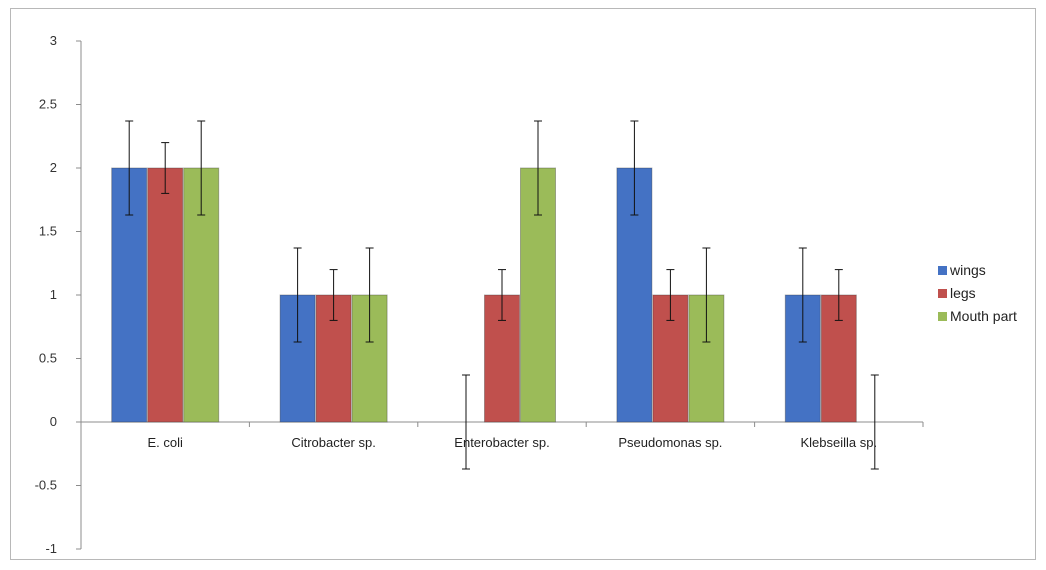  Describe the element at coordinates (53, 294) in the screenshot. I see `y-tick-label: 1` at that location.